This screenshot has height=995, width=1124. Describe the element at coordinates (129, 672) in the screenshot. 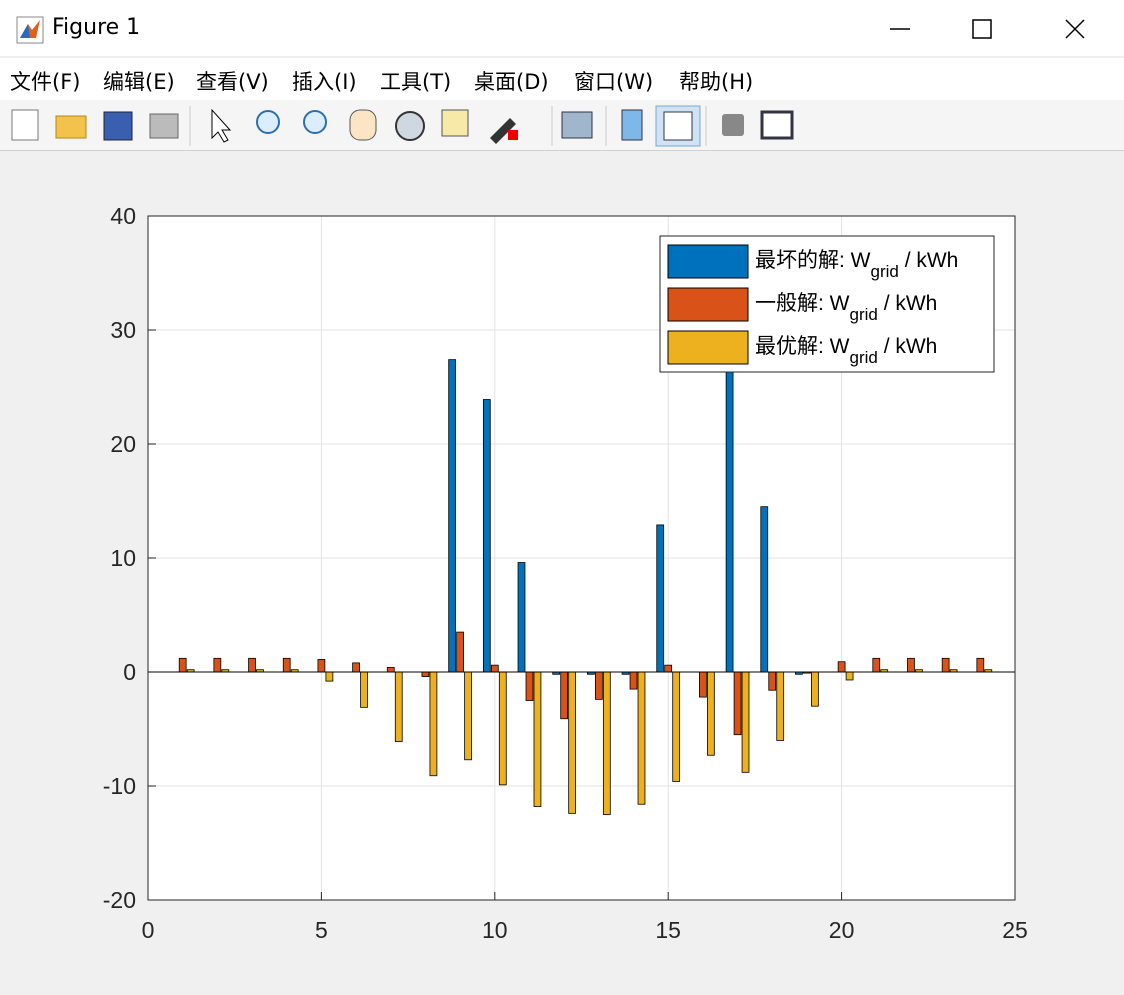

I see `y-tick-label: 0` at that location.